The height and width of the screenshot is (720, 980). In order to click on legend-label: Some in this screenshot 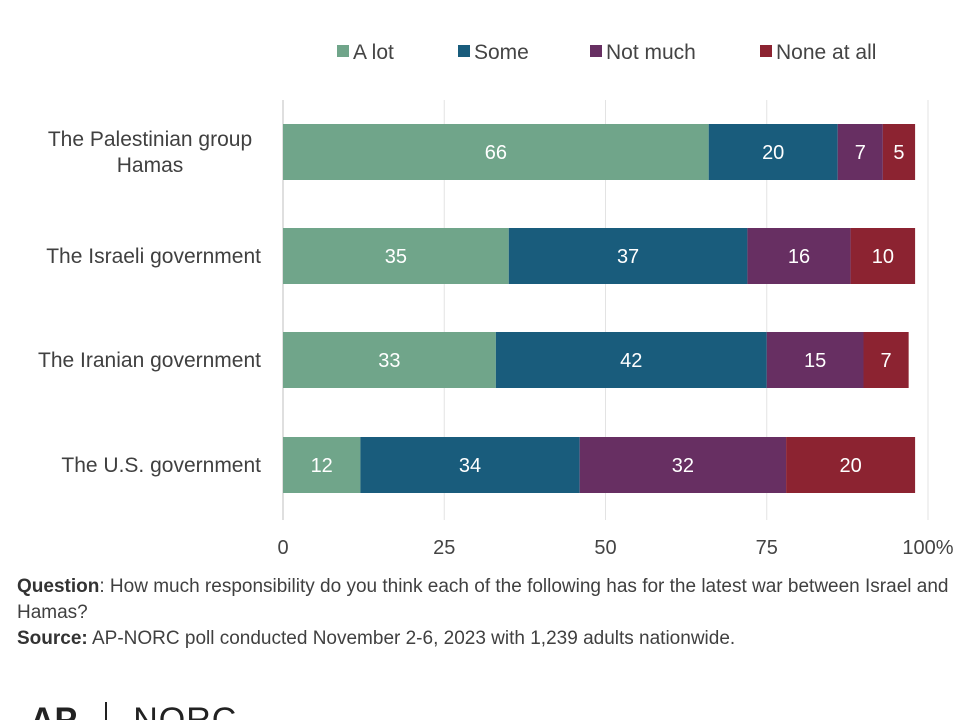, I will do `click(501, 52)`.